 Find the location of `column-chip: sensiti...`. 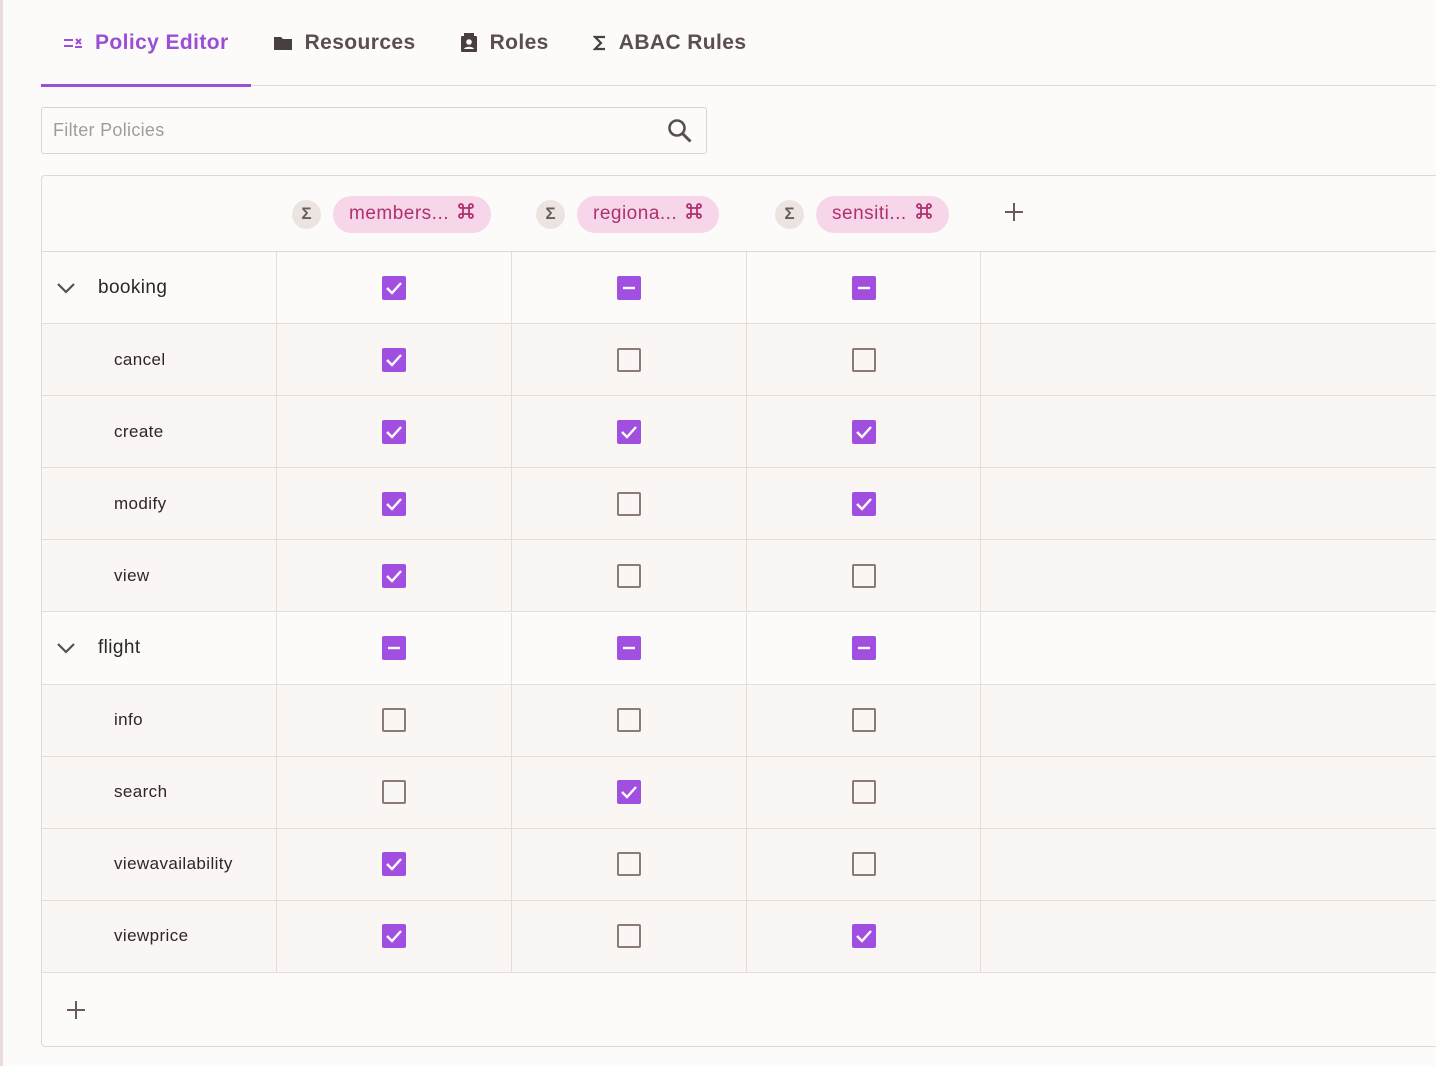

column-chip: sensiti... is located at coordinates (882, 214).